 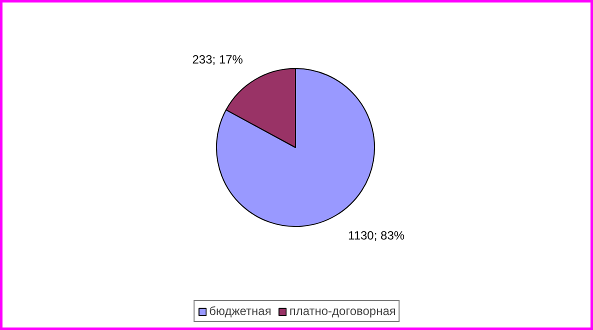 What do you see at coordinates (342, 311) in the screenshot?
I see `legend-label: платно-договорная` at bounding box center [342, 311].